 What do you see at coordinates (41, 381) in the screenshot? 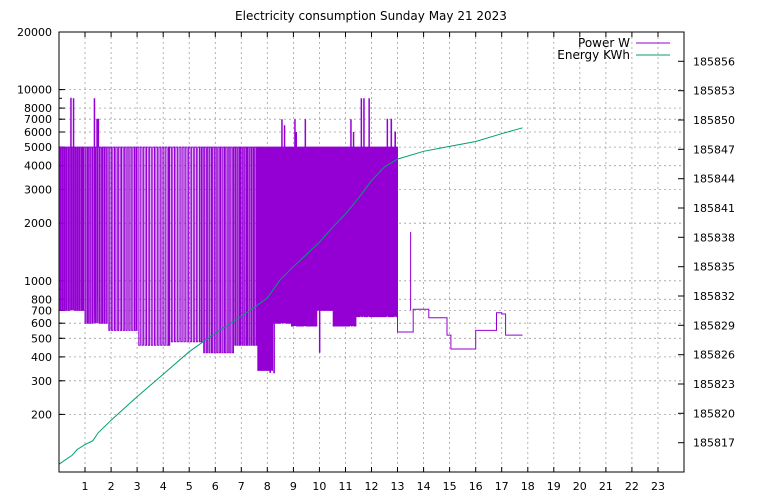
I see `y-tick-label: 300` at bounding box center [41, 381].